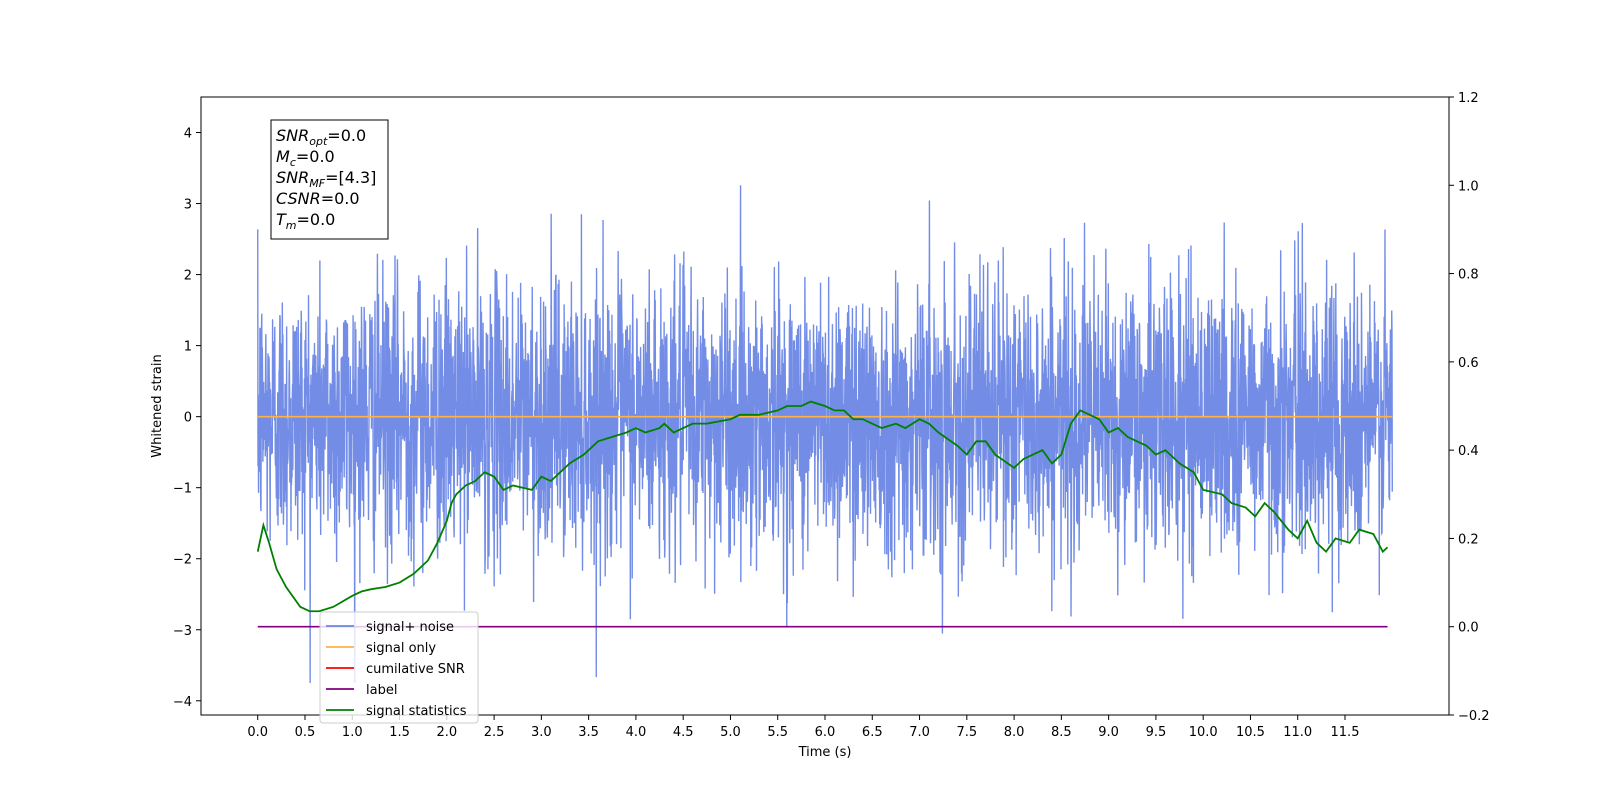 The image size is (1600, 804). I want to click on y2-tick-label: −0.2, so click(1474, 716).